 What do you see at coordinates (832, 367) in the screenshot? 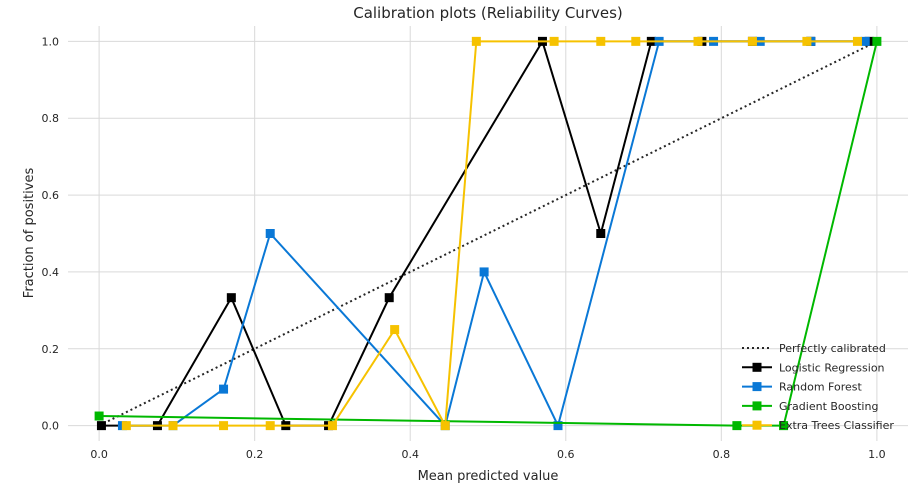
I see `legend-label: Logistic Regression` at bounding box center [832, 367].